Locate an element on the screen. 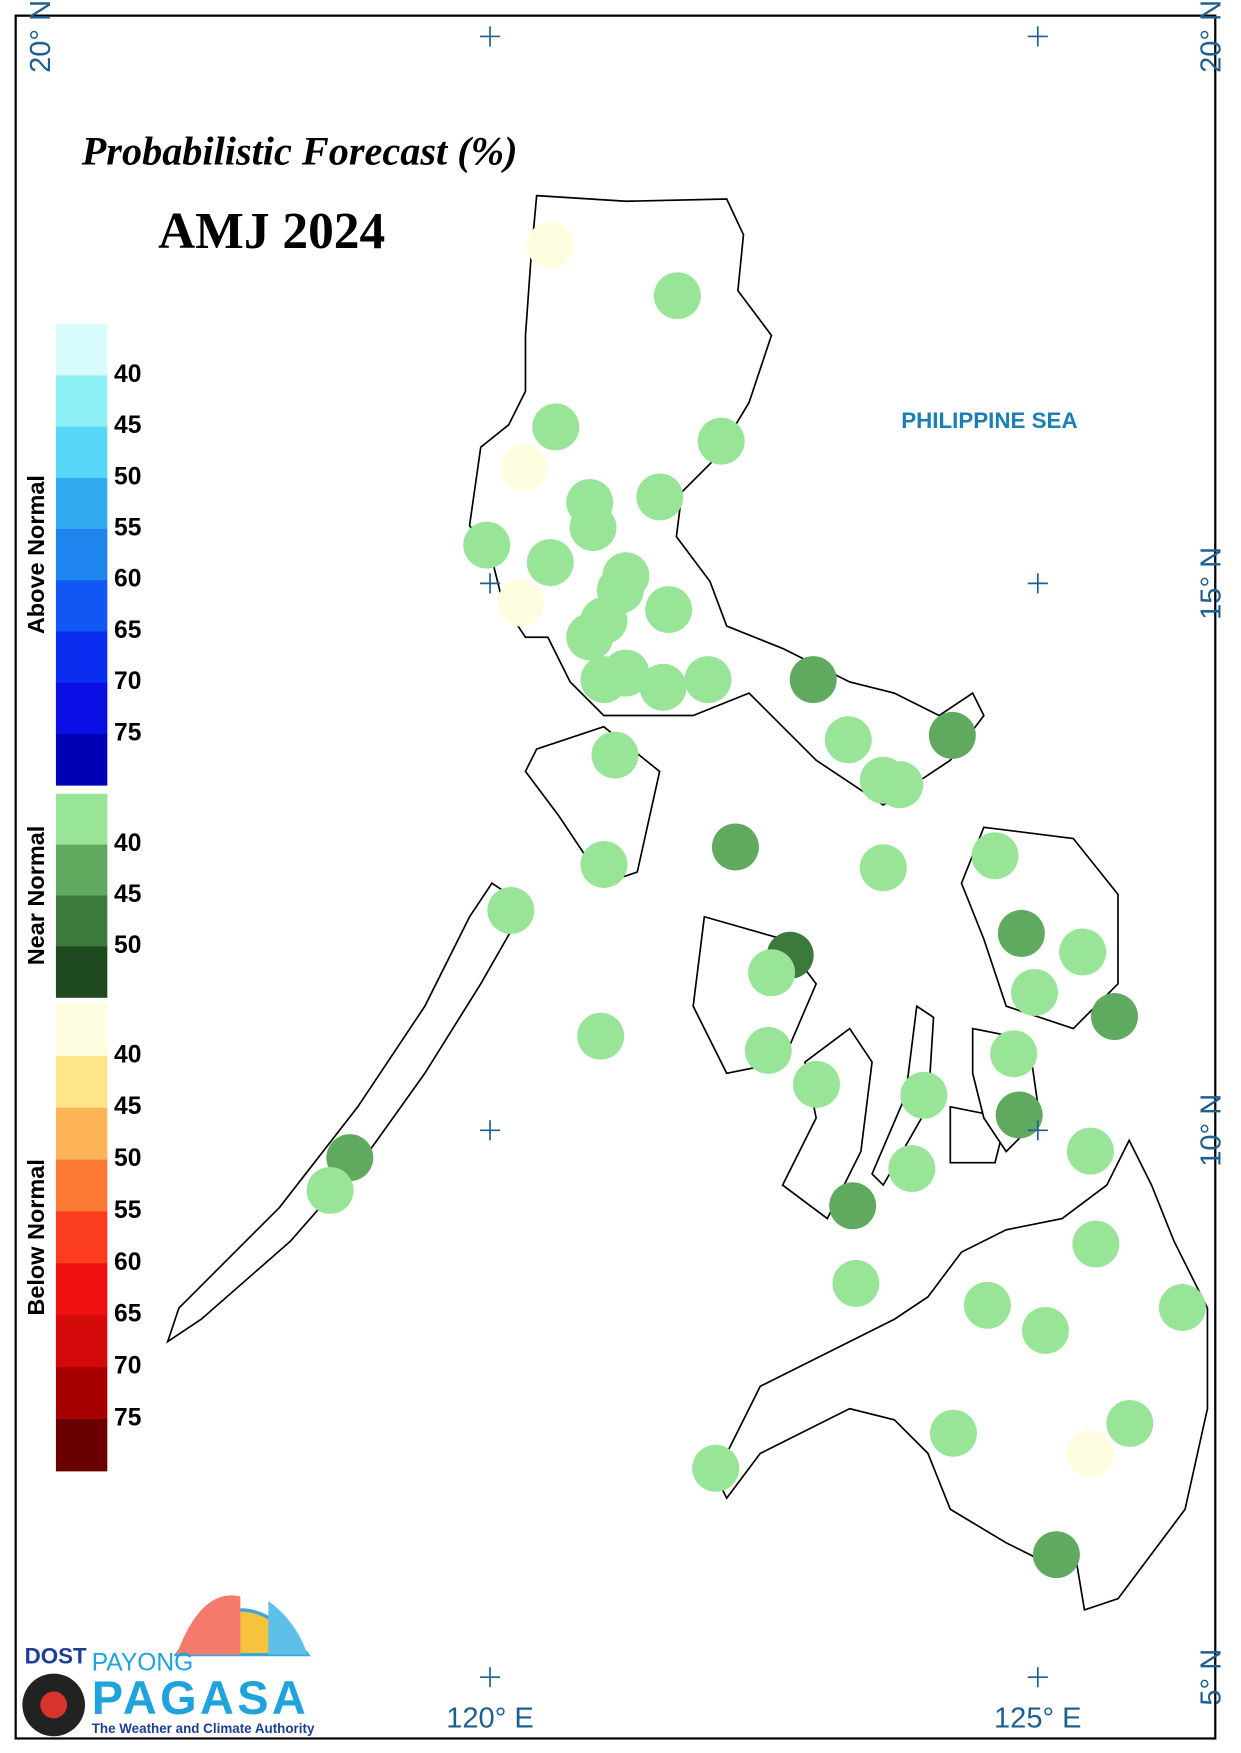 Image resolution: width=1241 pixels, height=1753 pixels. dost-emblem-center is located at coordinates (54, 1705).